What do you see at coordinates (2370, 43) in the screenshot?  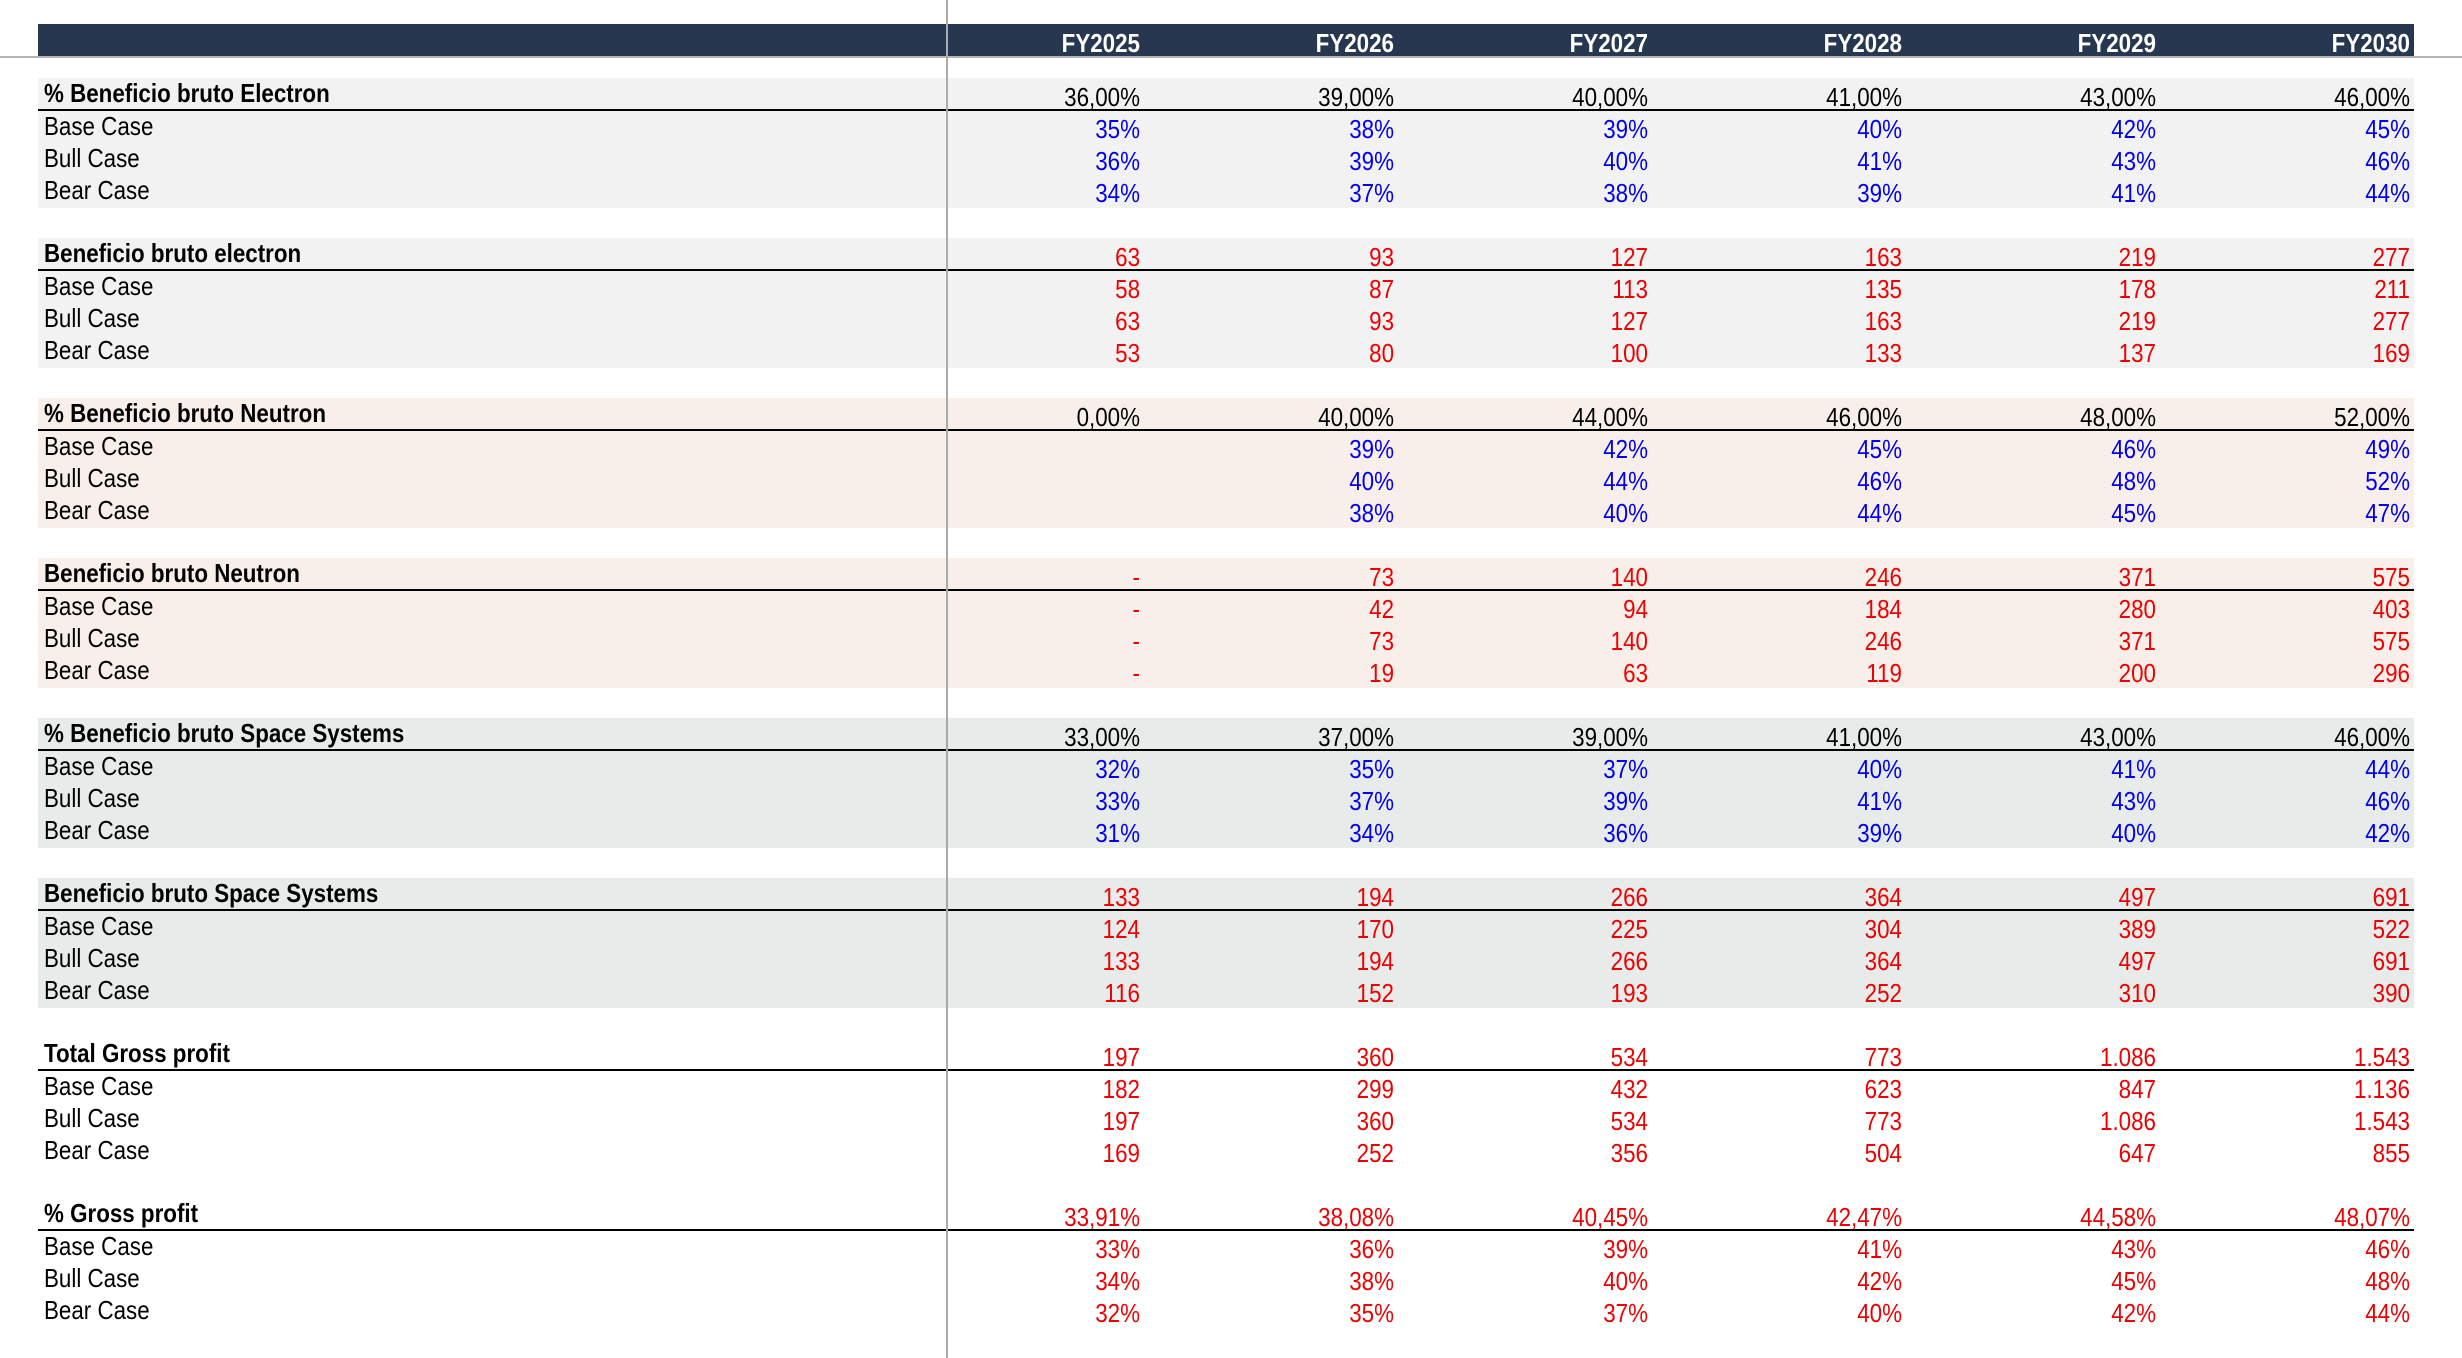 I see `year-header-cell: FY2030` at bounding box center [2370, 43].